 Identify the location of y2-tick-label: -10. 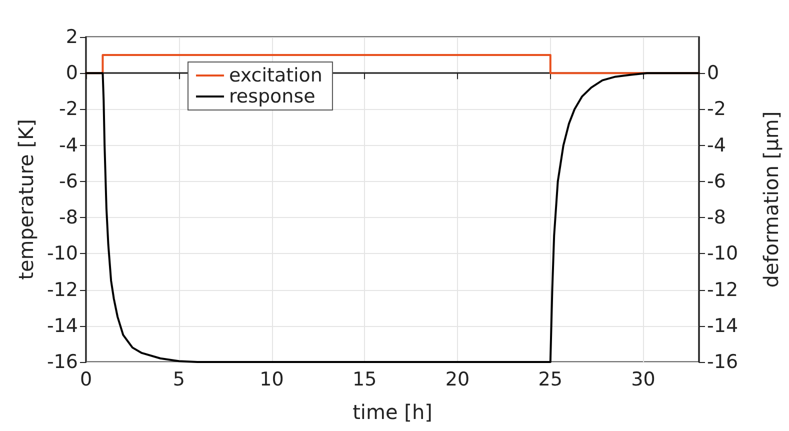
(722, 253).